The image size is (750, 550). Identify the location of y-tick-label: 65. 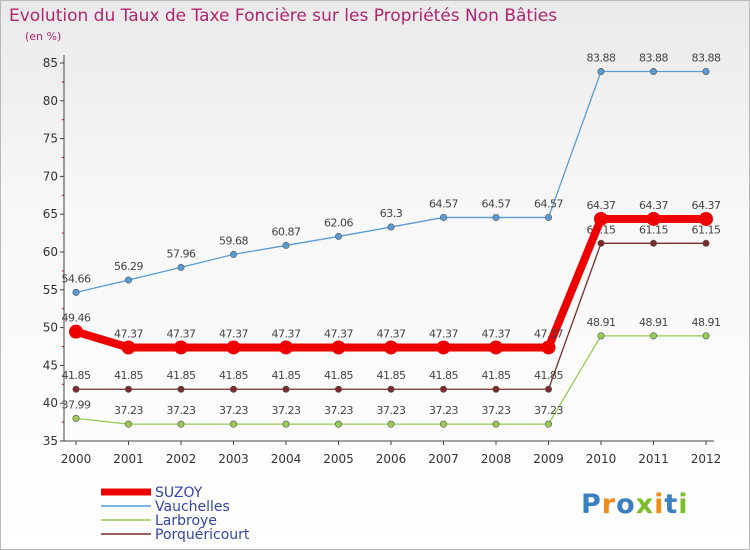
(50, 214).